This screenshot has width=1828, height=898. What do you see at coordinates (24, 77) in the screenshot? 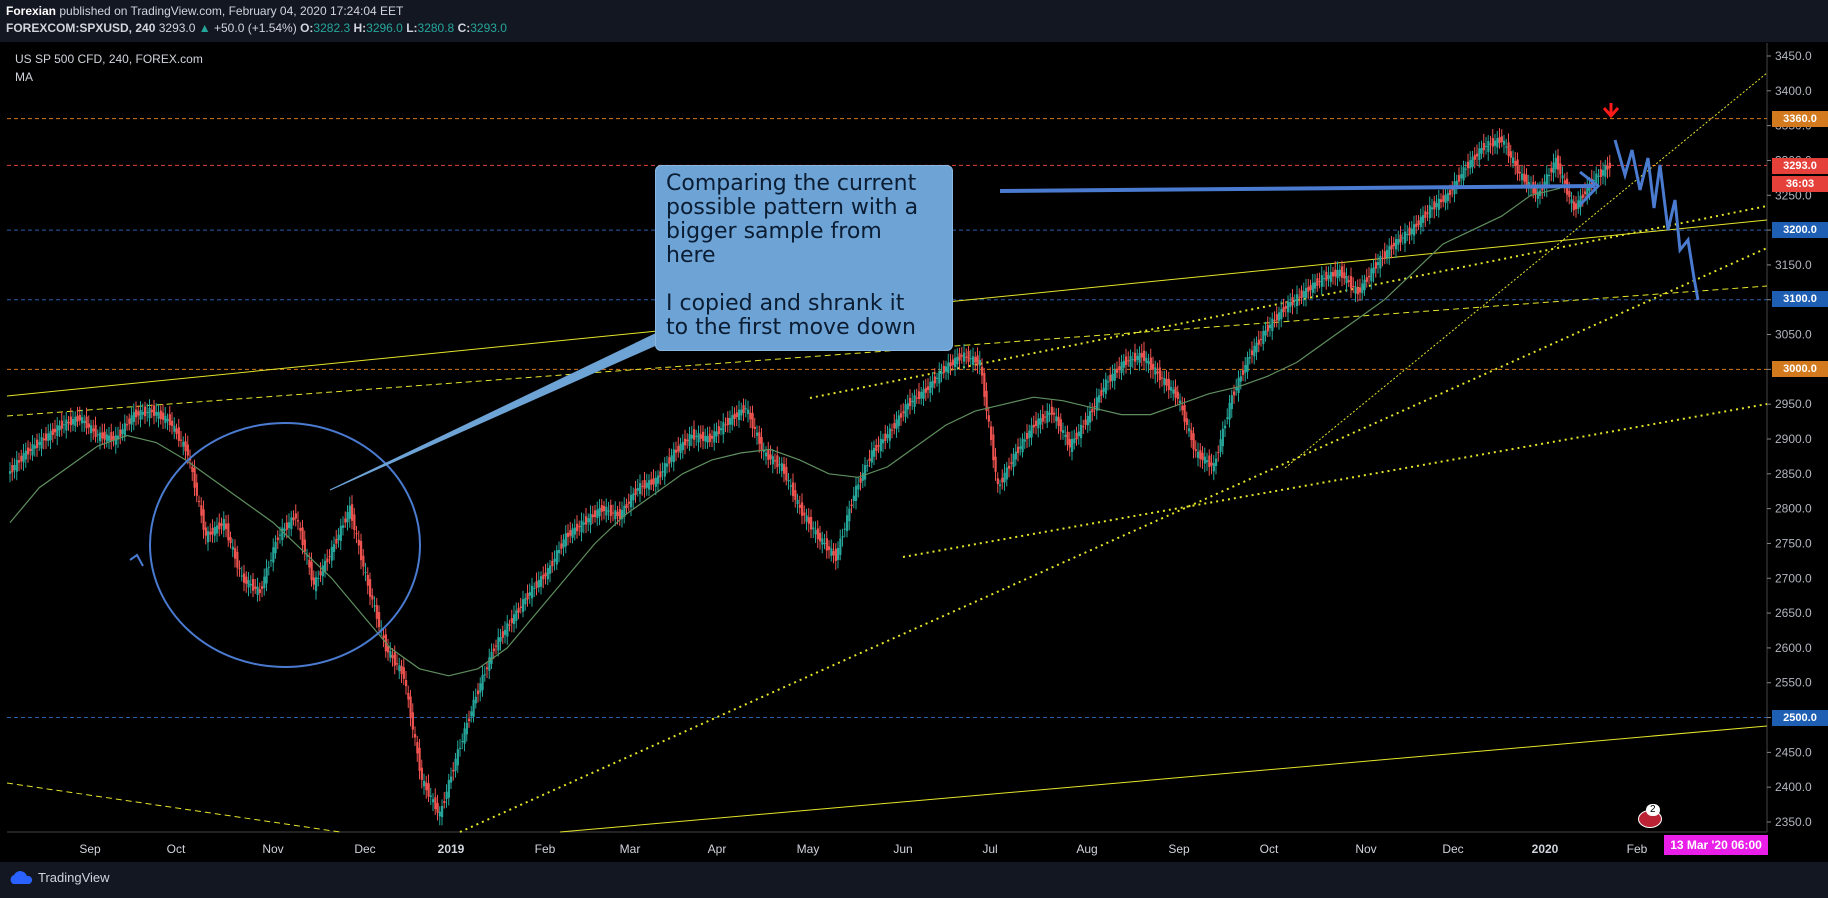
I see `legend-indicator: MA` at bounding box center [24, 77].